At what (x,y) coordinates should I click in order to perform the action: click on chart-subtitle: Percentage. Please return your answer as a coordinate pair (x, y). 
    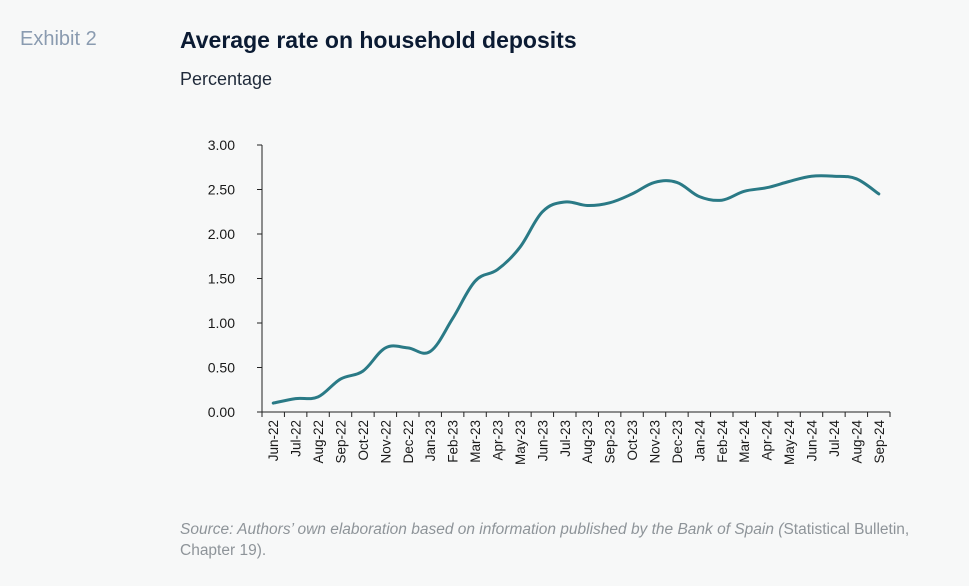
    Looking at the image, I should click on (226, 79).